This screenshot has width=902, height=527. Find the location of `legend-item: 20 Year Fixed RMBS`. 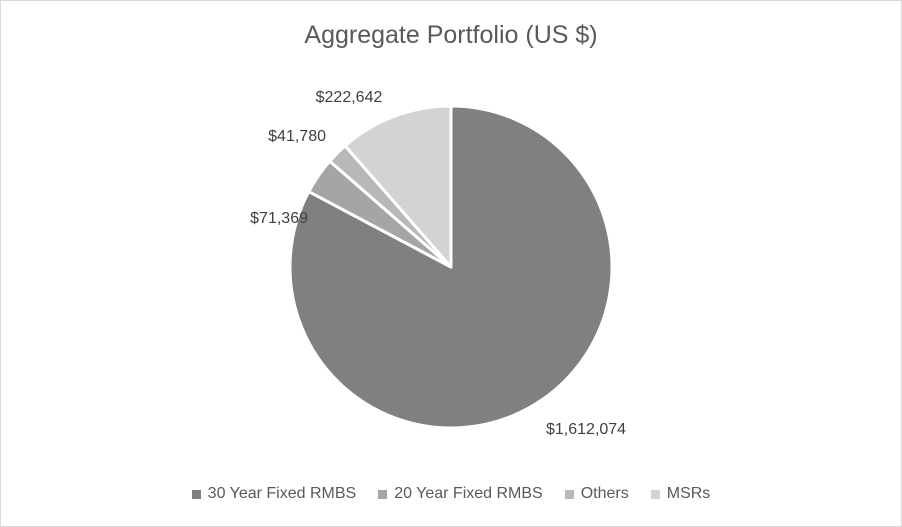

legend-item: 20 Year Fixed RMBS is located at coordinates (460, 494).